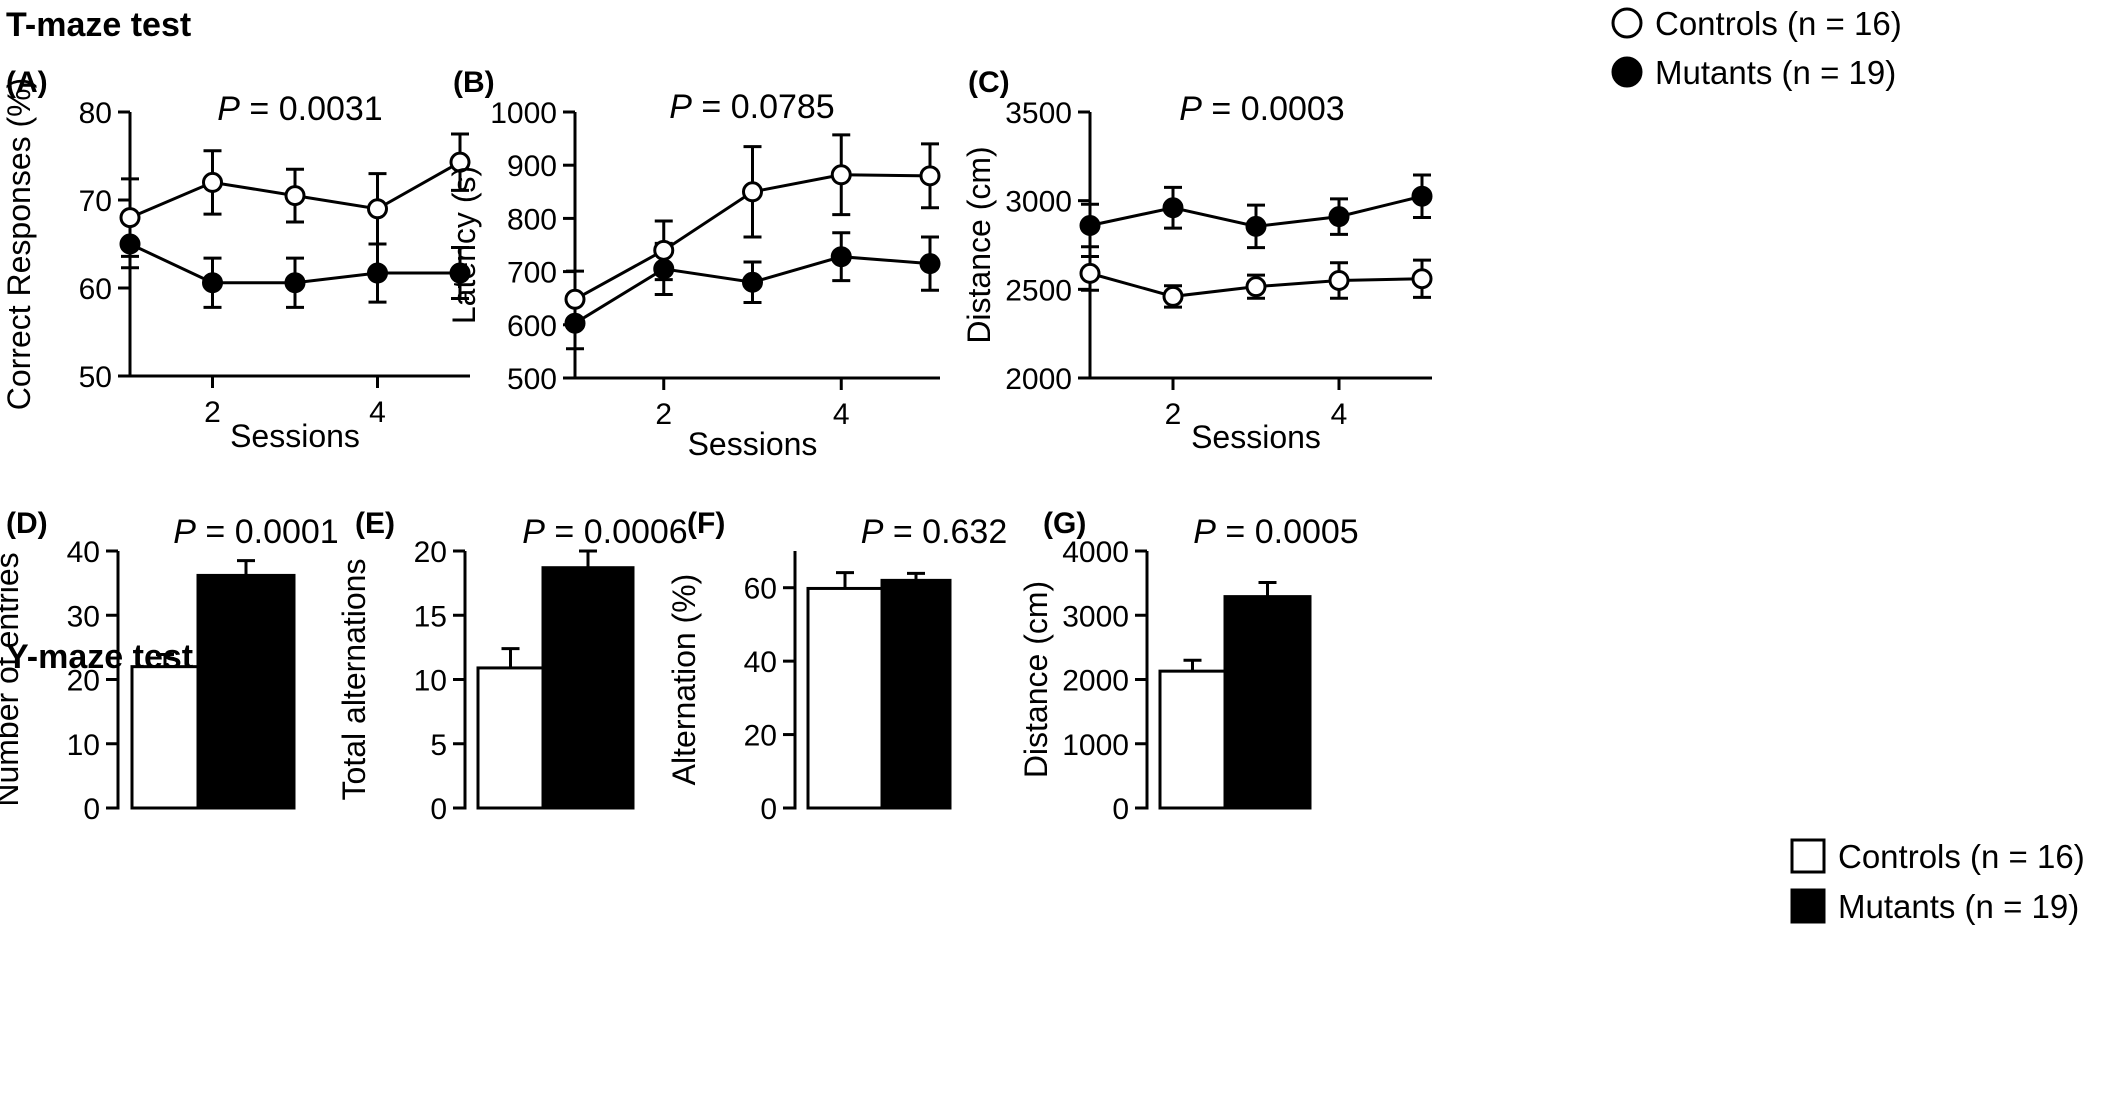 The width and height of the screenshot is (2128, 1113). I want to click on p-value-number: = 0.0003, so click(1273, 109).